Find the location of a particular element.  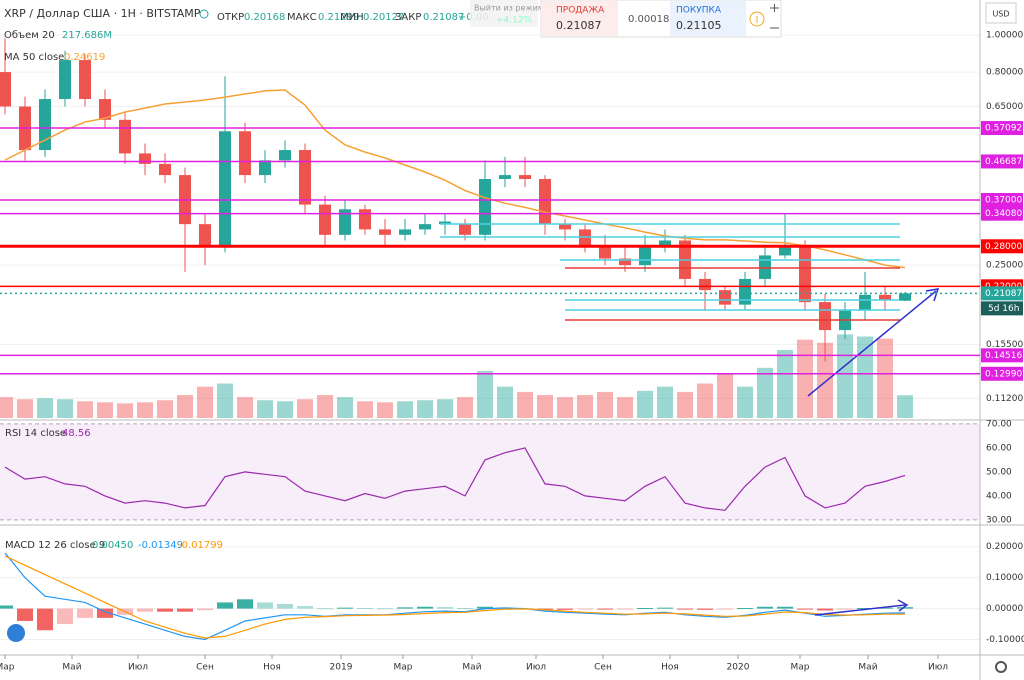

arrow-head is located at coordinates (903, 605).